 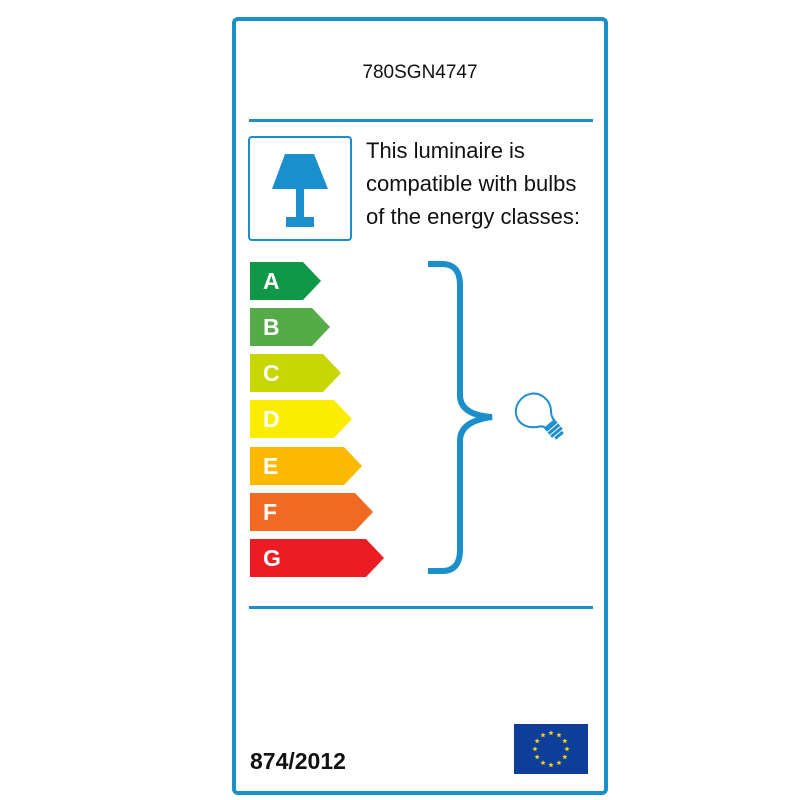 I want to click on intro-line: of the energy classes:, so click(x=473, y=216).